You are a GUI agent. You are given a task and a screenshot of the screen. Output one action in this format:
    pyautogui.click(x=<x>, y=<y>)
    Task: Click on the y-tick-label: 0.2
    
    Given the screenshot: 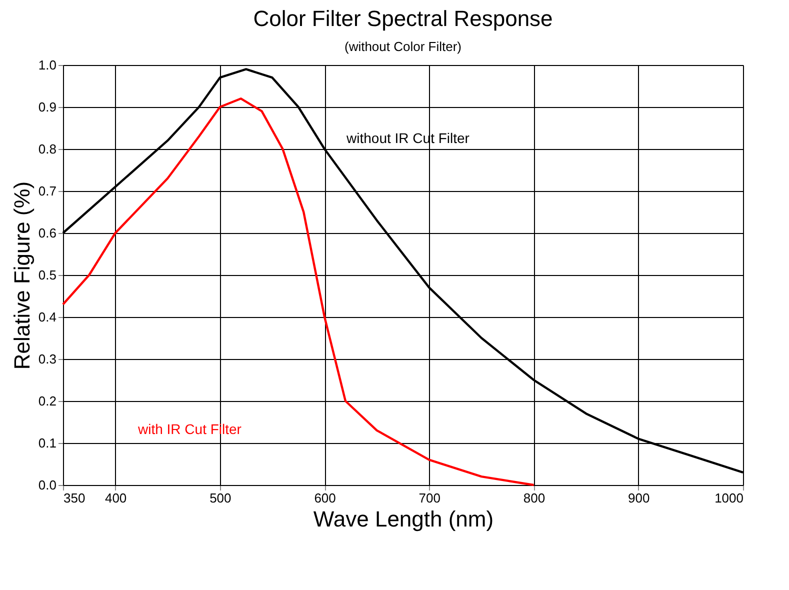 What is the action you would take?
    pyautogui.click(x=47, y=401)
    